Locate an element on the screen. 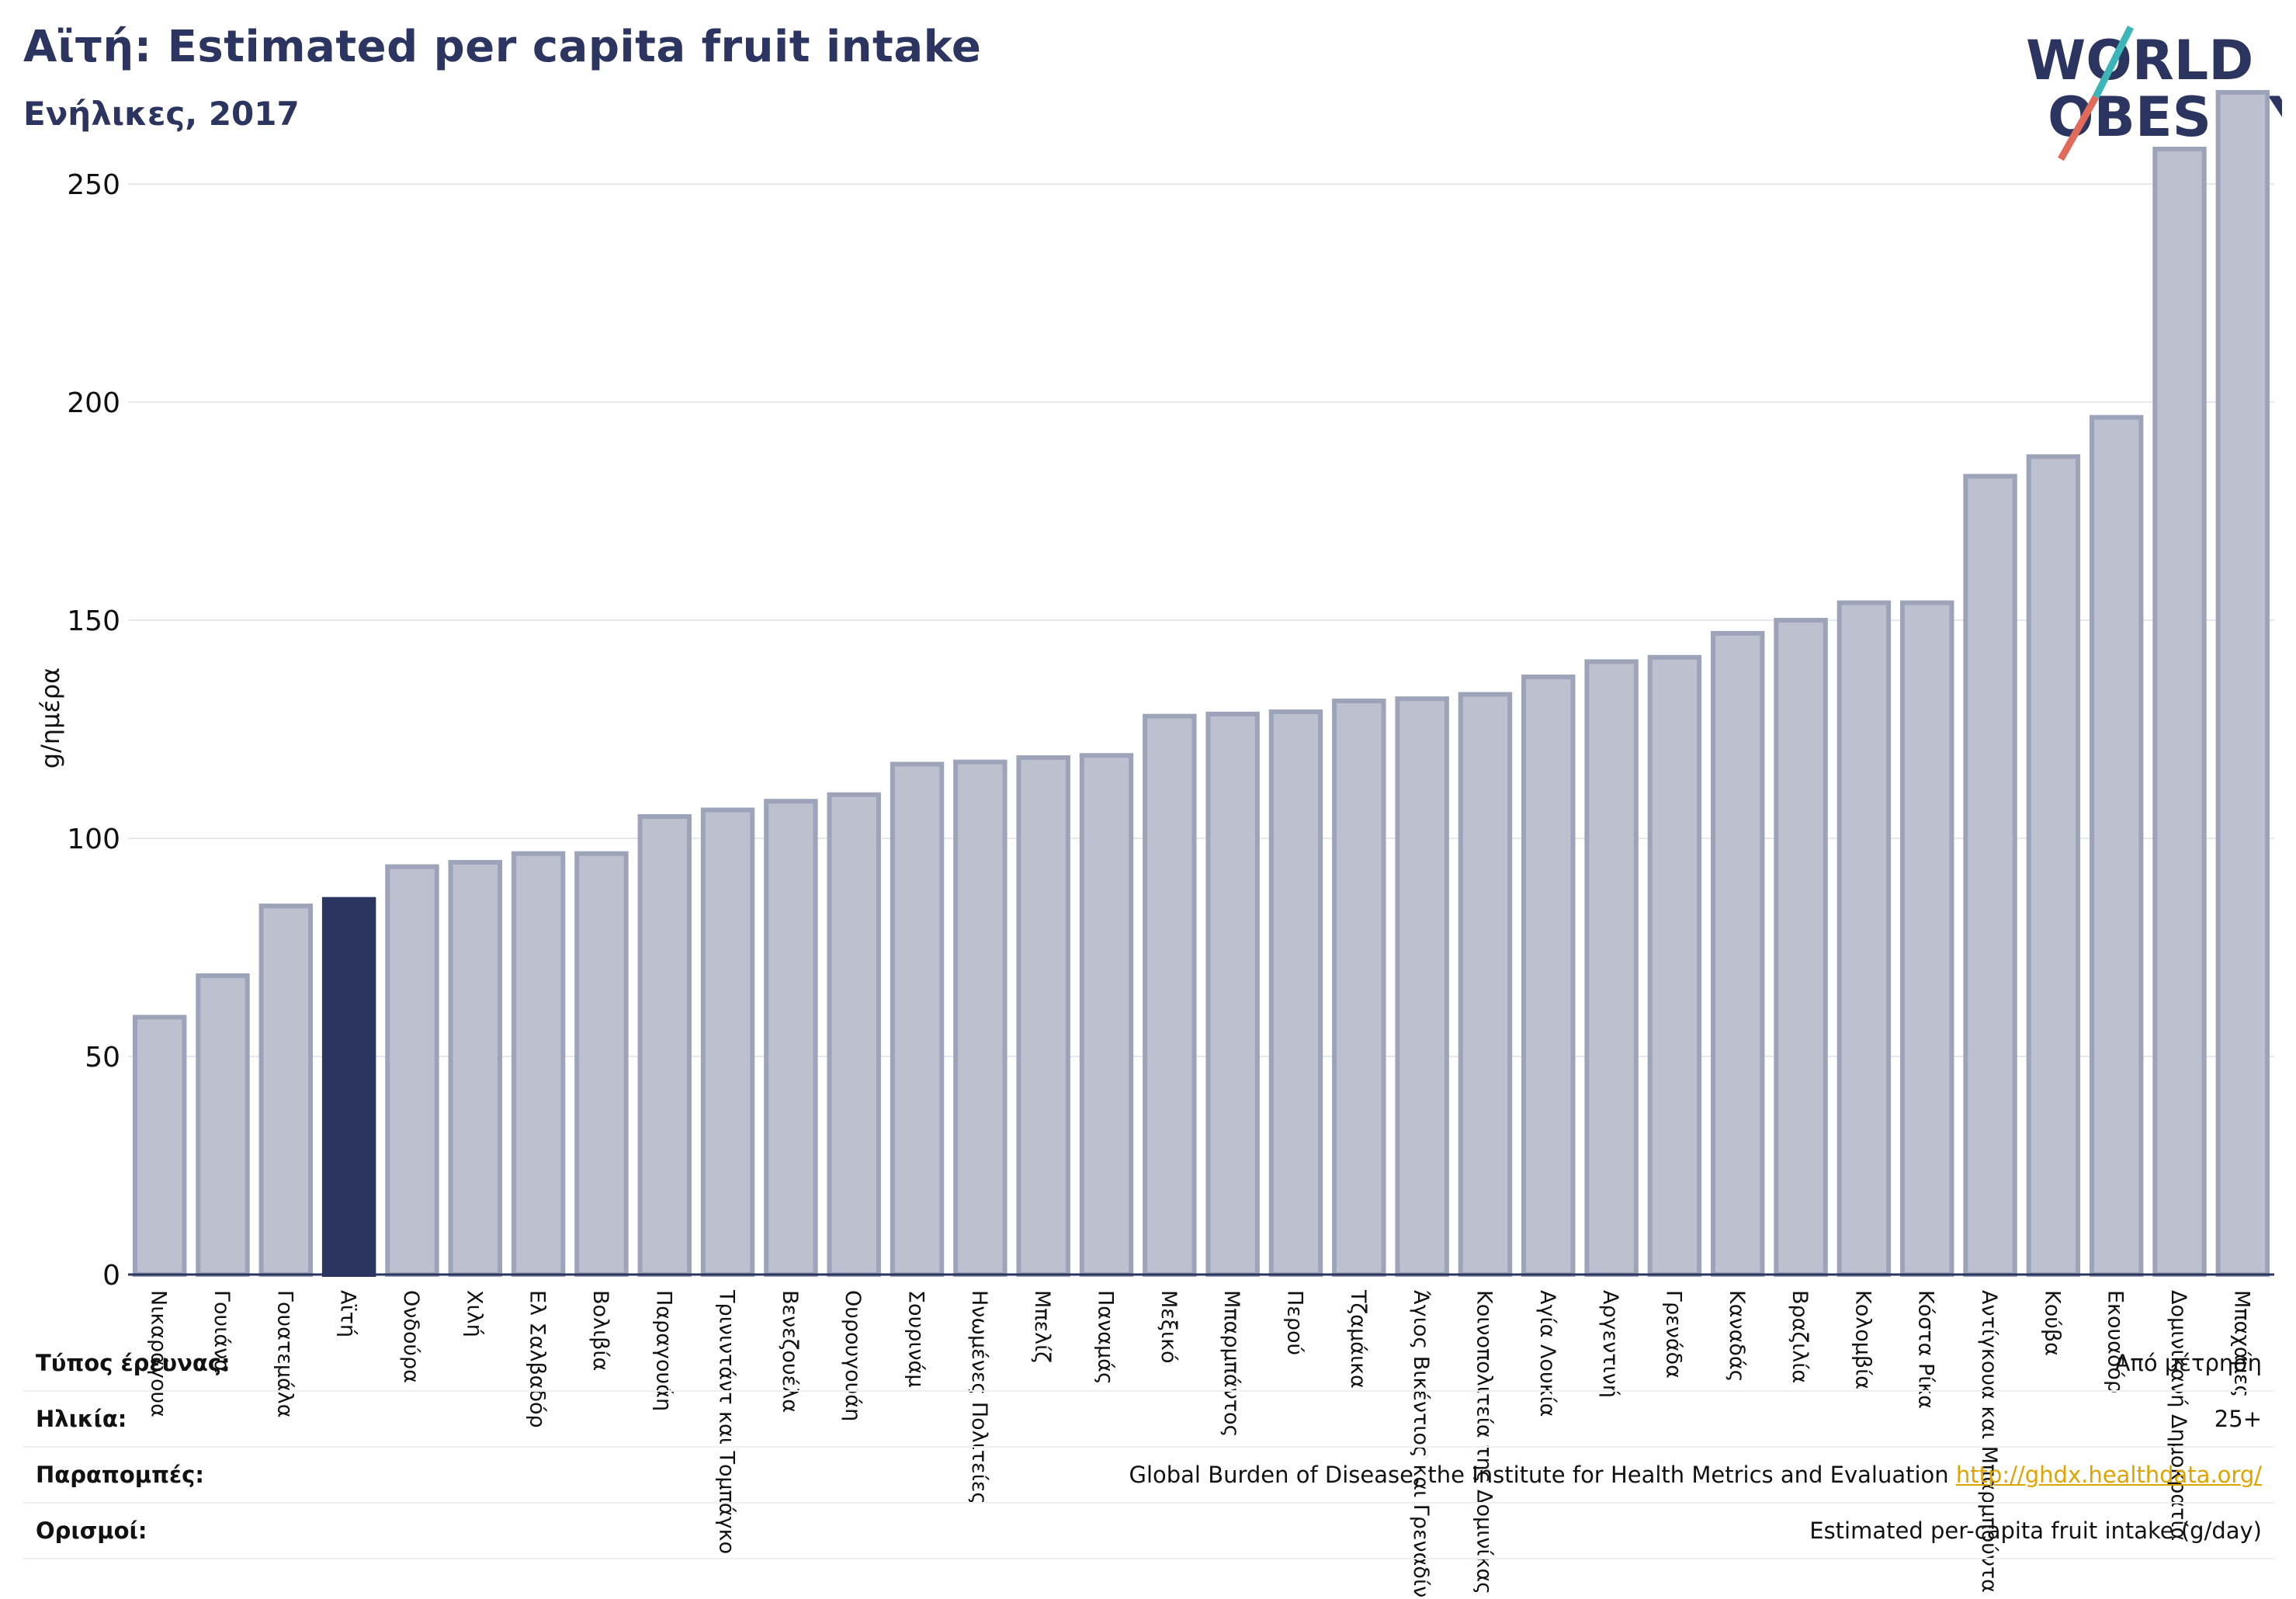 This screenshot has height=1599, width=2296. y-axis-ticks: 0 50 100 150 200 250 is located at coordinates (93, 730).